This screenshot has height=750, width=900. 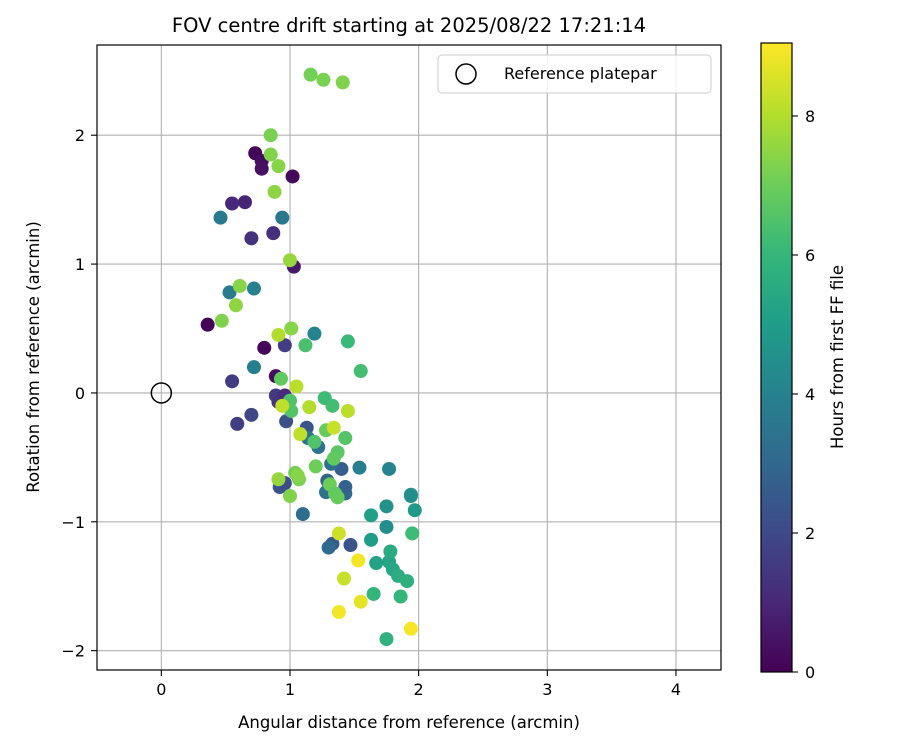 I want to click on x-tick-label: 1, so click(x=290, y=689).